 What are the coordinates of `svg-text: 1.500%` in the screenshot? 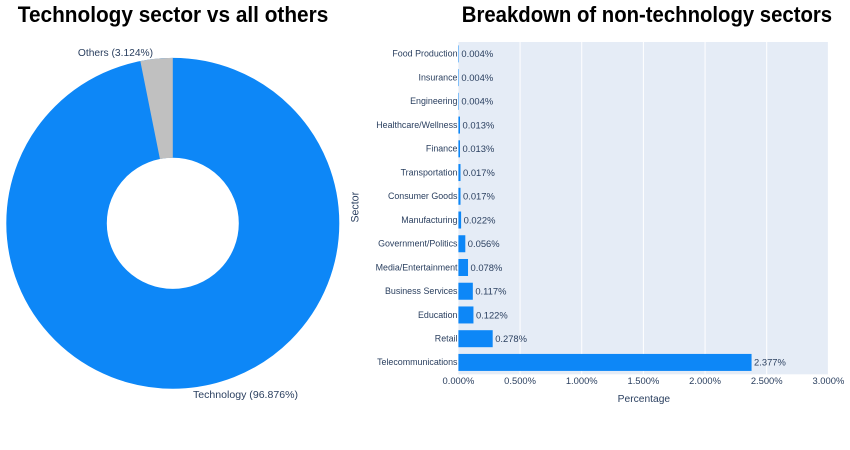 It's located at (643, 380).